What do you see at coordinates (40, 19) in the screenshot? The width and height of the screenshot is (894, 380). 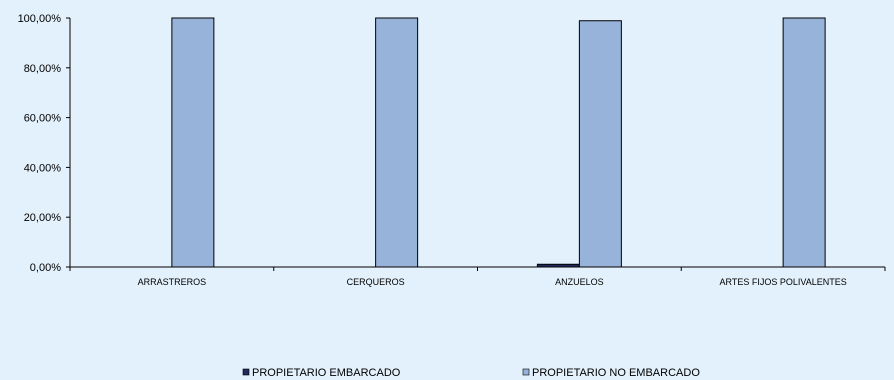 I see `y-tick-label: 100,00%` at bounding box center [40, 19].